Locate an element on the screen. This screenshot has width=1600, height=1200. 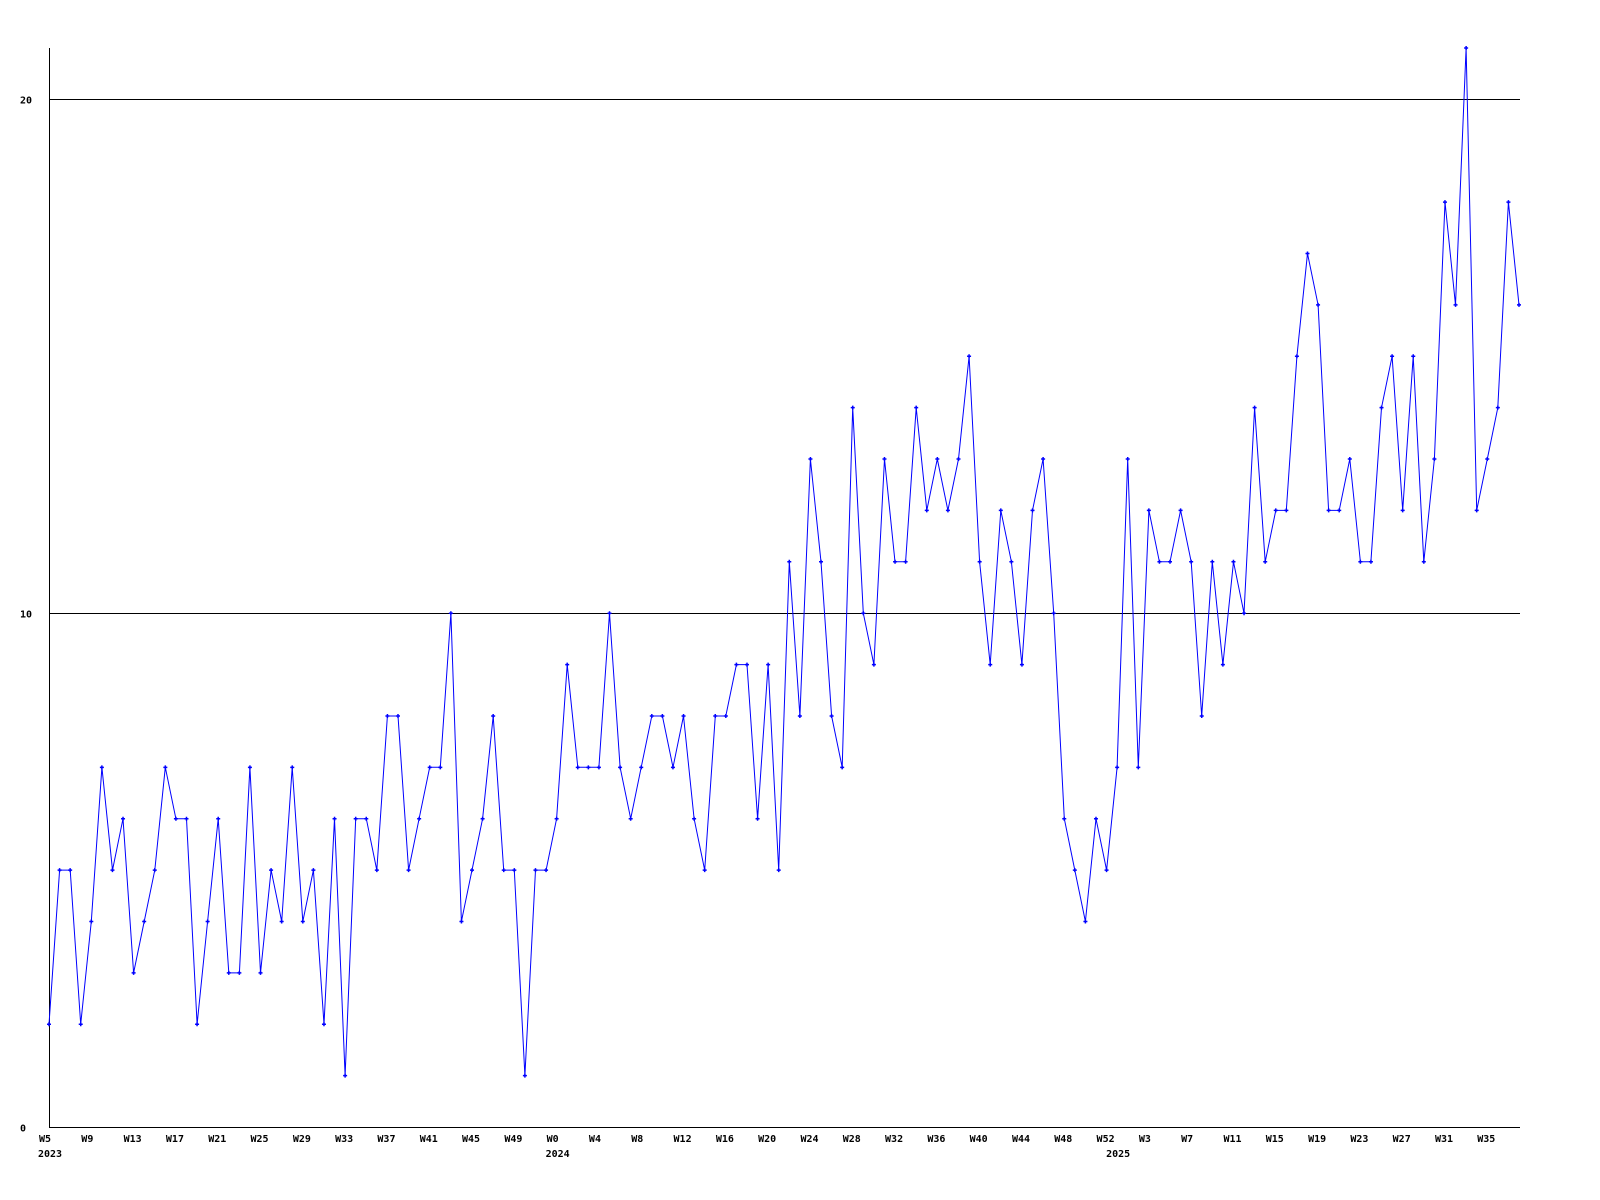
x-tick-label: W8 is located at coordinates (637, 1139).